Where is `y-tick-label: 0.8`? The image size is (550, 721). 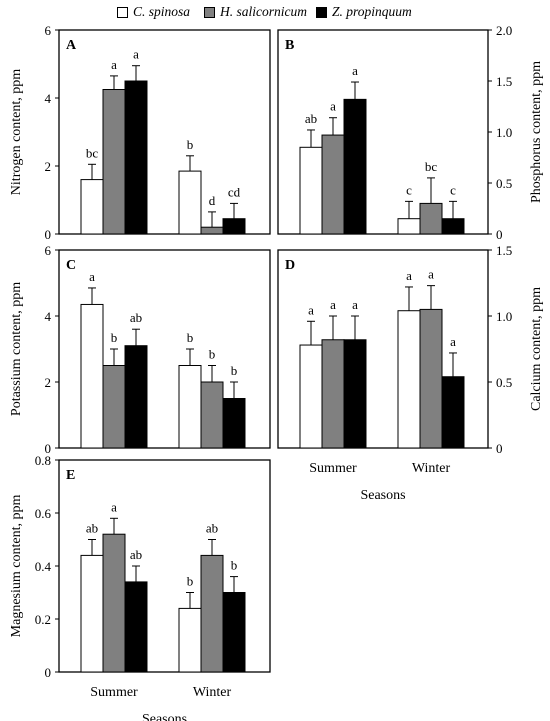 y-tick-label: 0.8 is located at coordinates (43, 460).